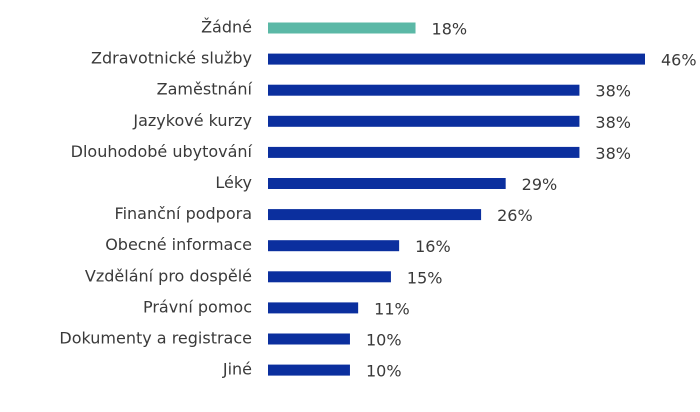 This screenshot has width=700, height=412. Describe the element at coordinates (171, 58) in the screenshot. I see `category-label: Zdravotnické služby` at that location.